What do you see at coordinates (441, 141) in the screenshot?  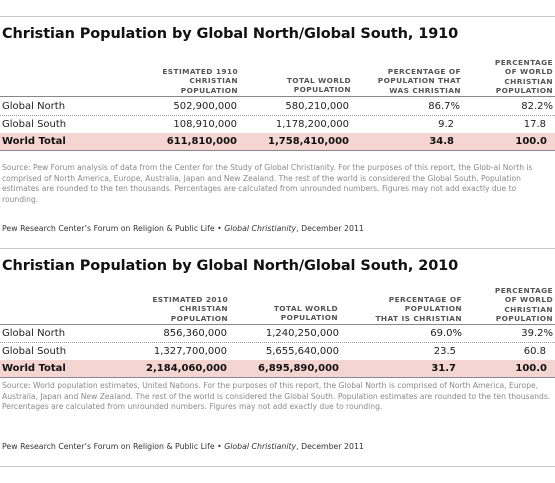 I see `cell-pct-pop: 34.8` at bounding box center [441, 141].